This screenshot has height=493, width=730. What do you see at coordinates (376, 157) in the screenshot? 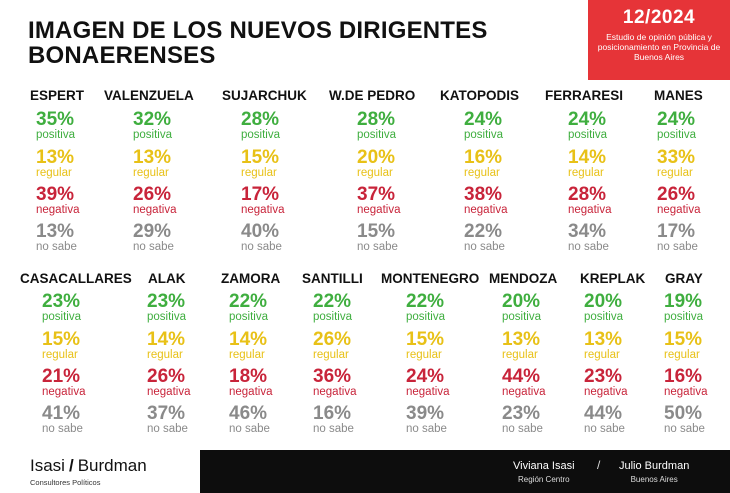
I see `regular-value: 20%` at bounding box center [376, 157].